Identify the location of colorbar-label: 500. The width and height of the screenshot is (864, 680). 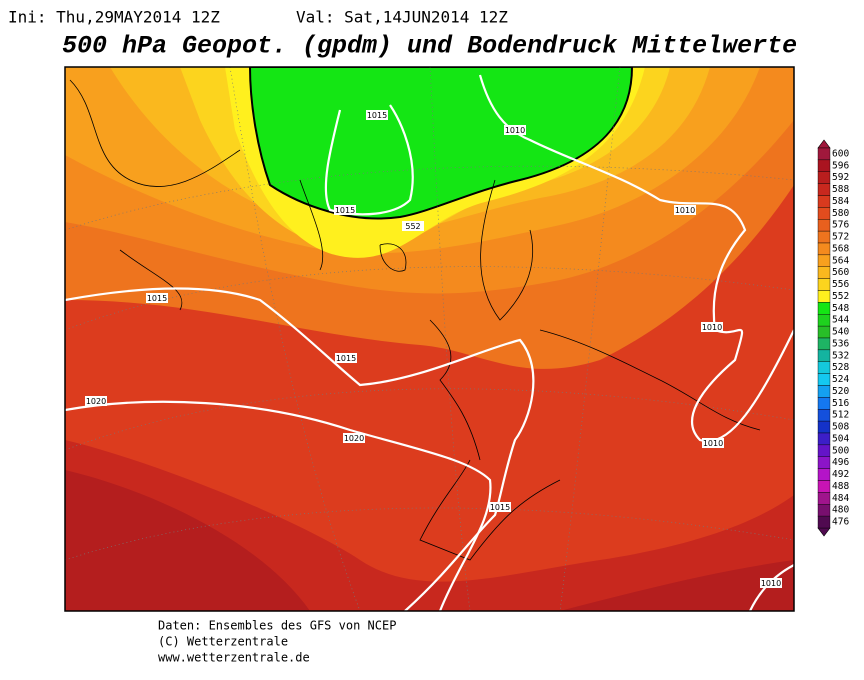
(840, 450).